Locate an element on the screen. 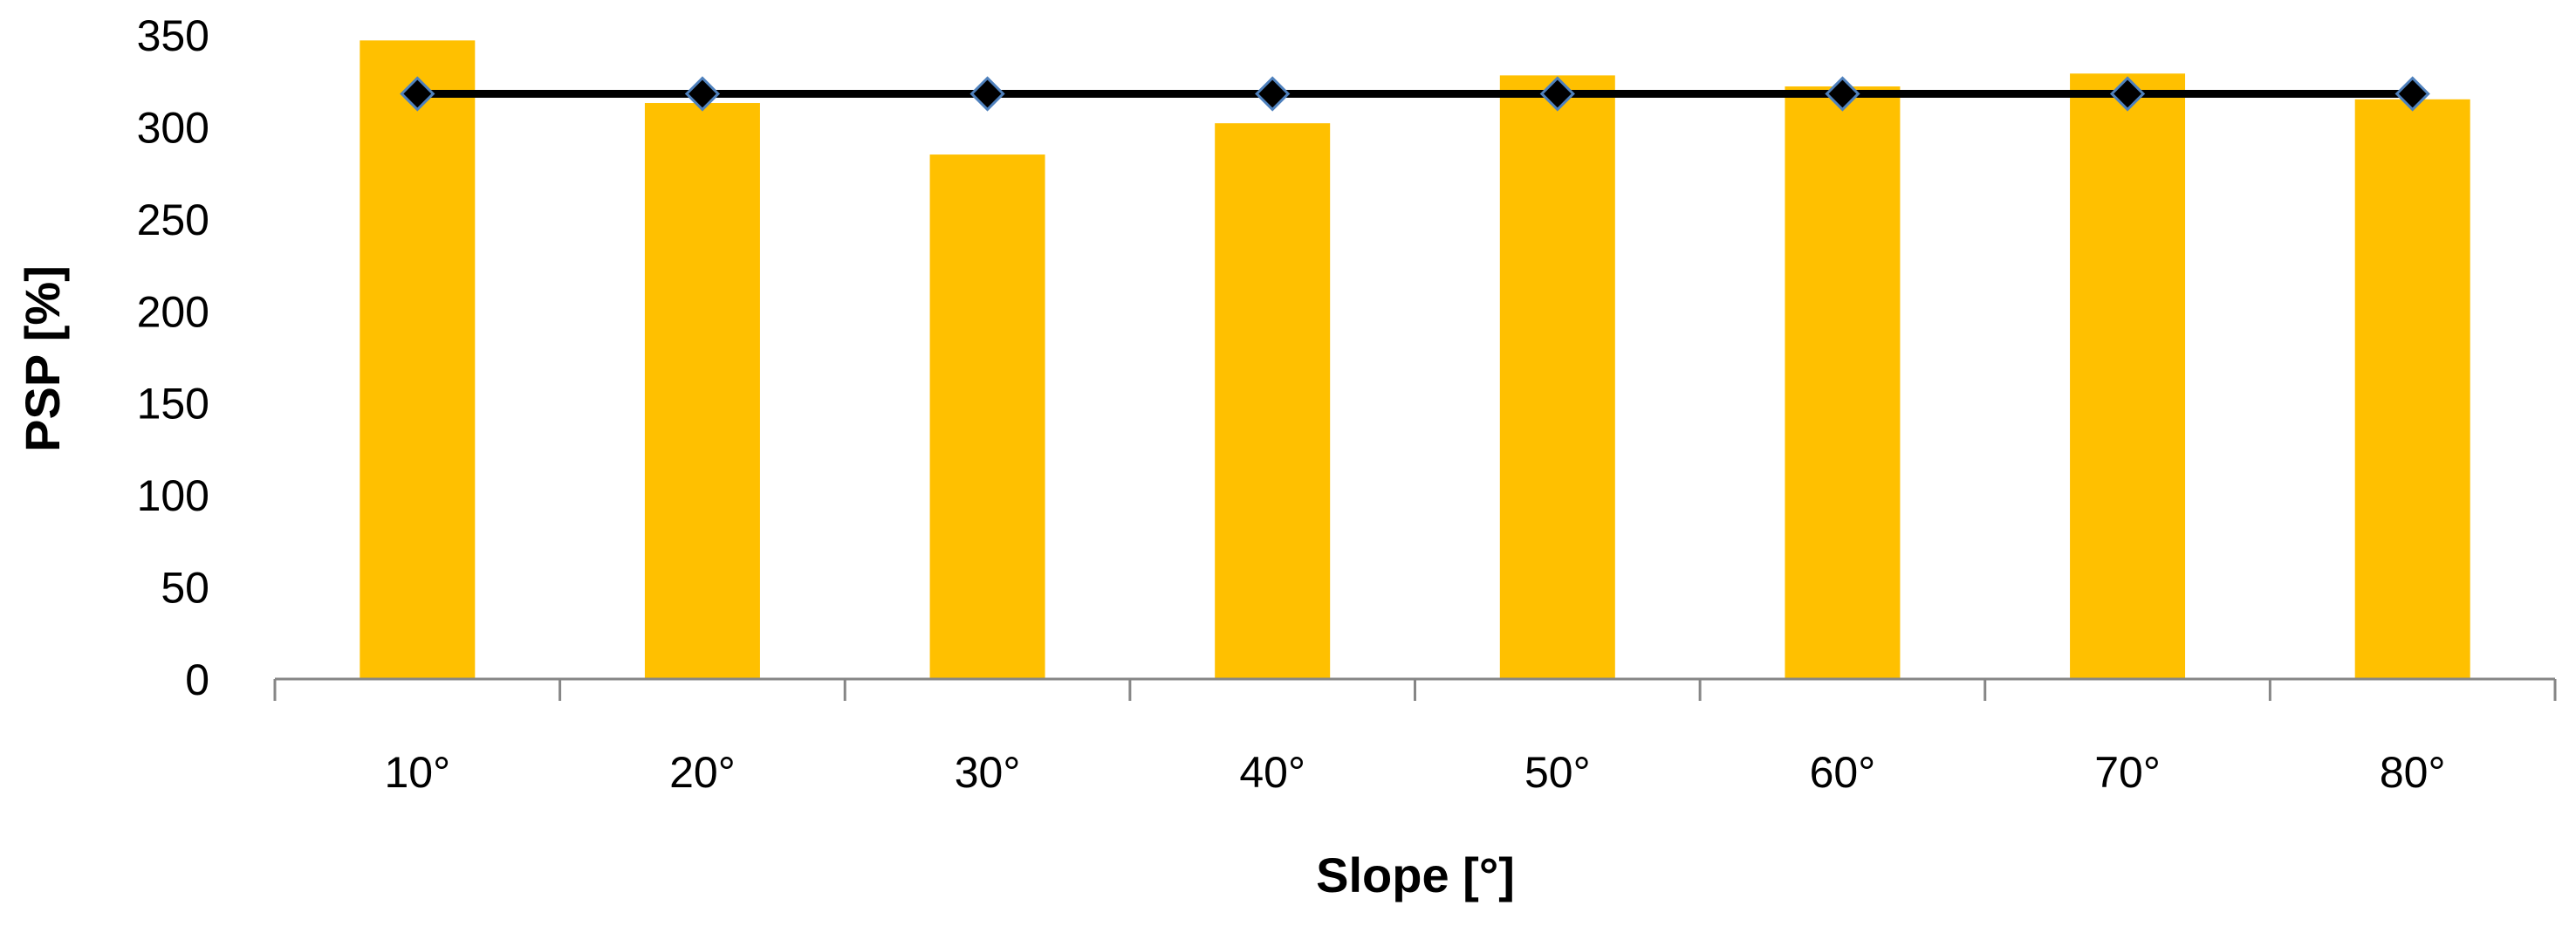 This screenshot has width=2576, height=933. x-tick-label: 20° is located at coordinates (702, 772).